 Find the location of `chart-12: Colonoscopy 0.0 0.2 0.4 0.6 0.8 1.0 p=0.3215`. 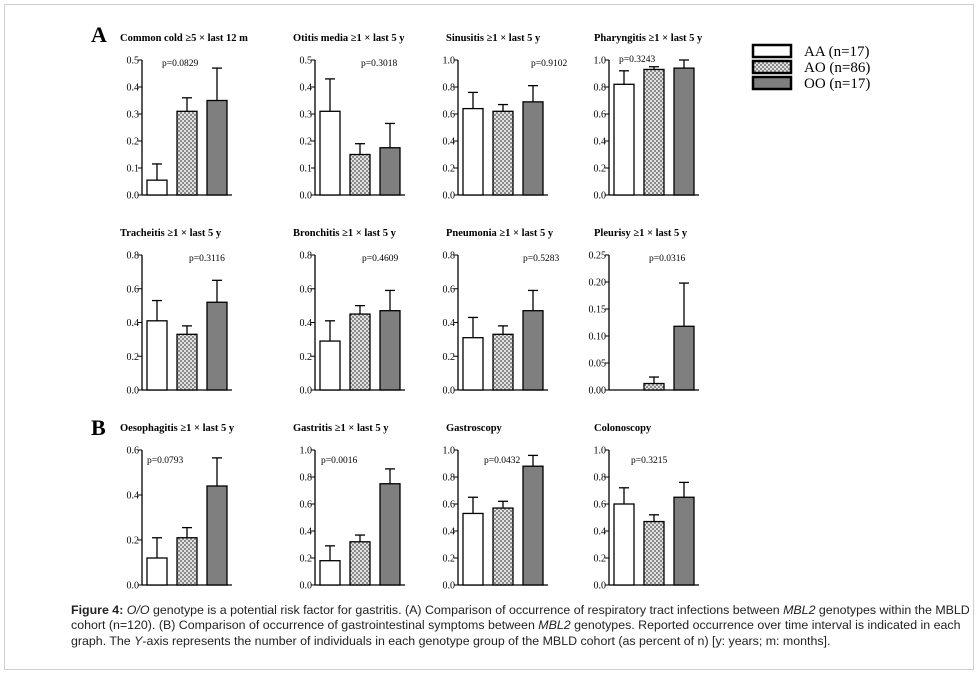

chart-12: Colonoscopy 0.0 0.2 0.4 0.6 0.8 1.0 p=0.3215 is located at coordinates (646, 507).